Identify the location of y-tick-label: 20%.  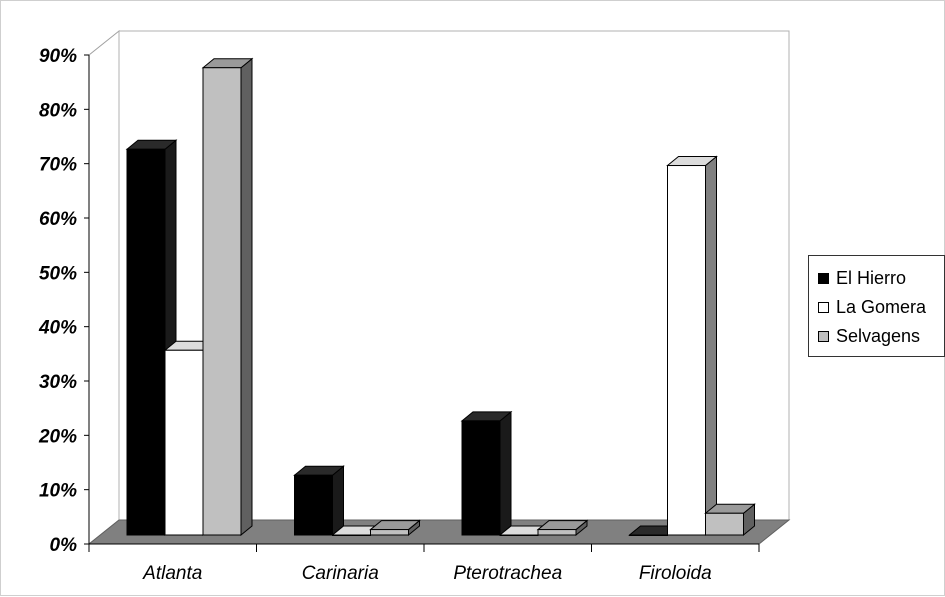
(57, 436).